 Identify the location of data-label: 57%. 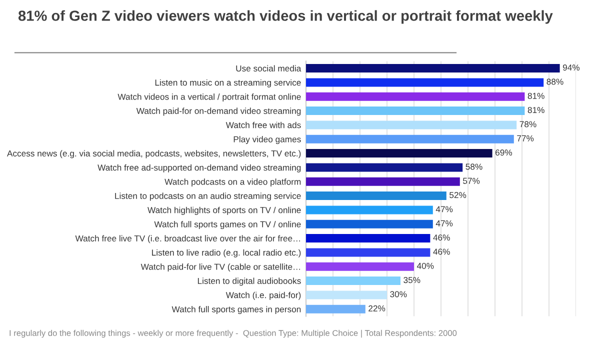
(471, 181).